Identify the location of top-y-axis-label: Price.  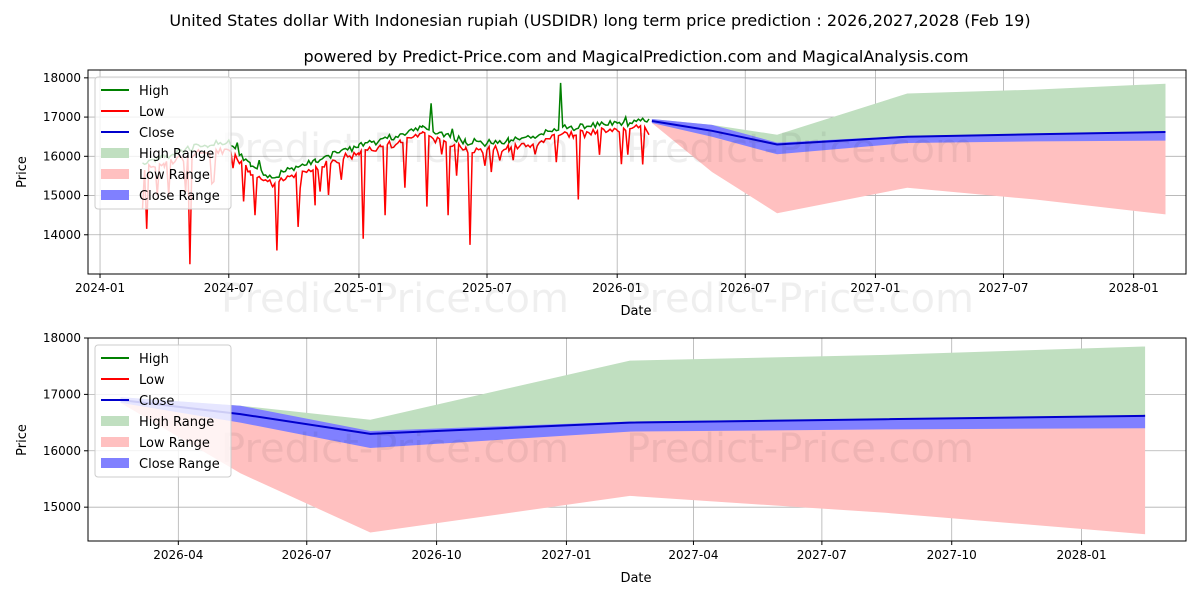
(22, 172).